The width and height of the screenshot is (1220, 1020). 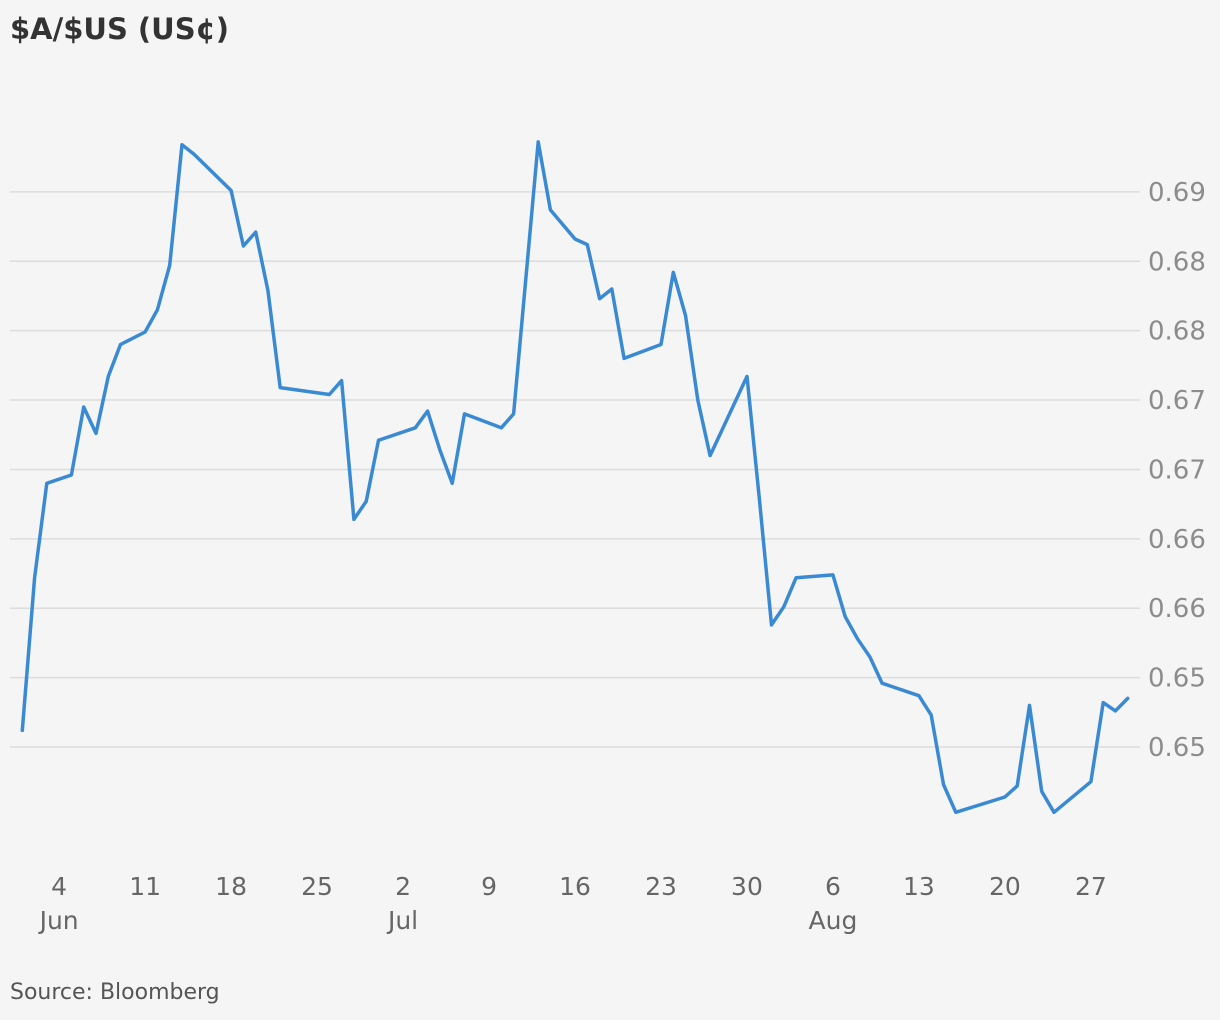 I want to click on chart-title: $A/$US (US¢), so click(x=120, y=29).